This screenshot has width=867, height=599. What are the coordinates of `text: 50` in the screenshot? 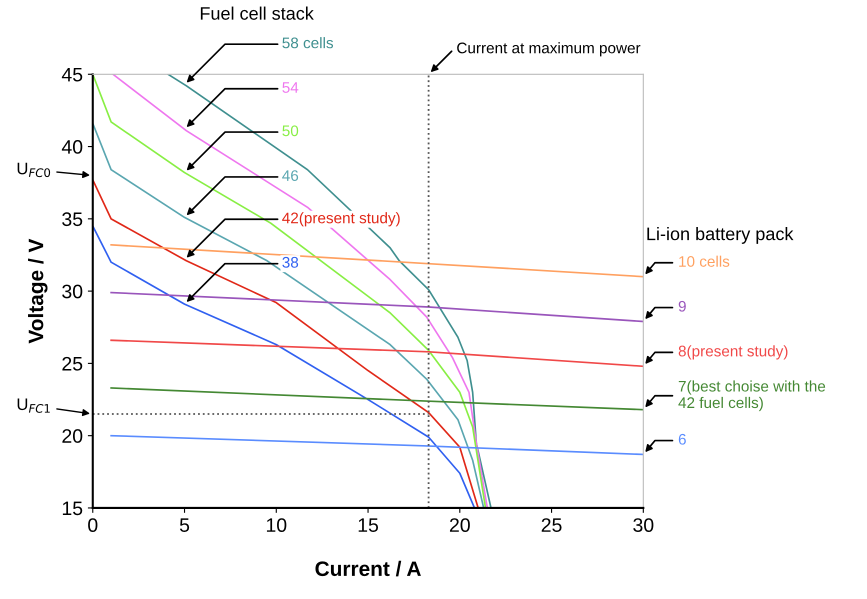 It's located at (290, 130).